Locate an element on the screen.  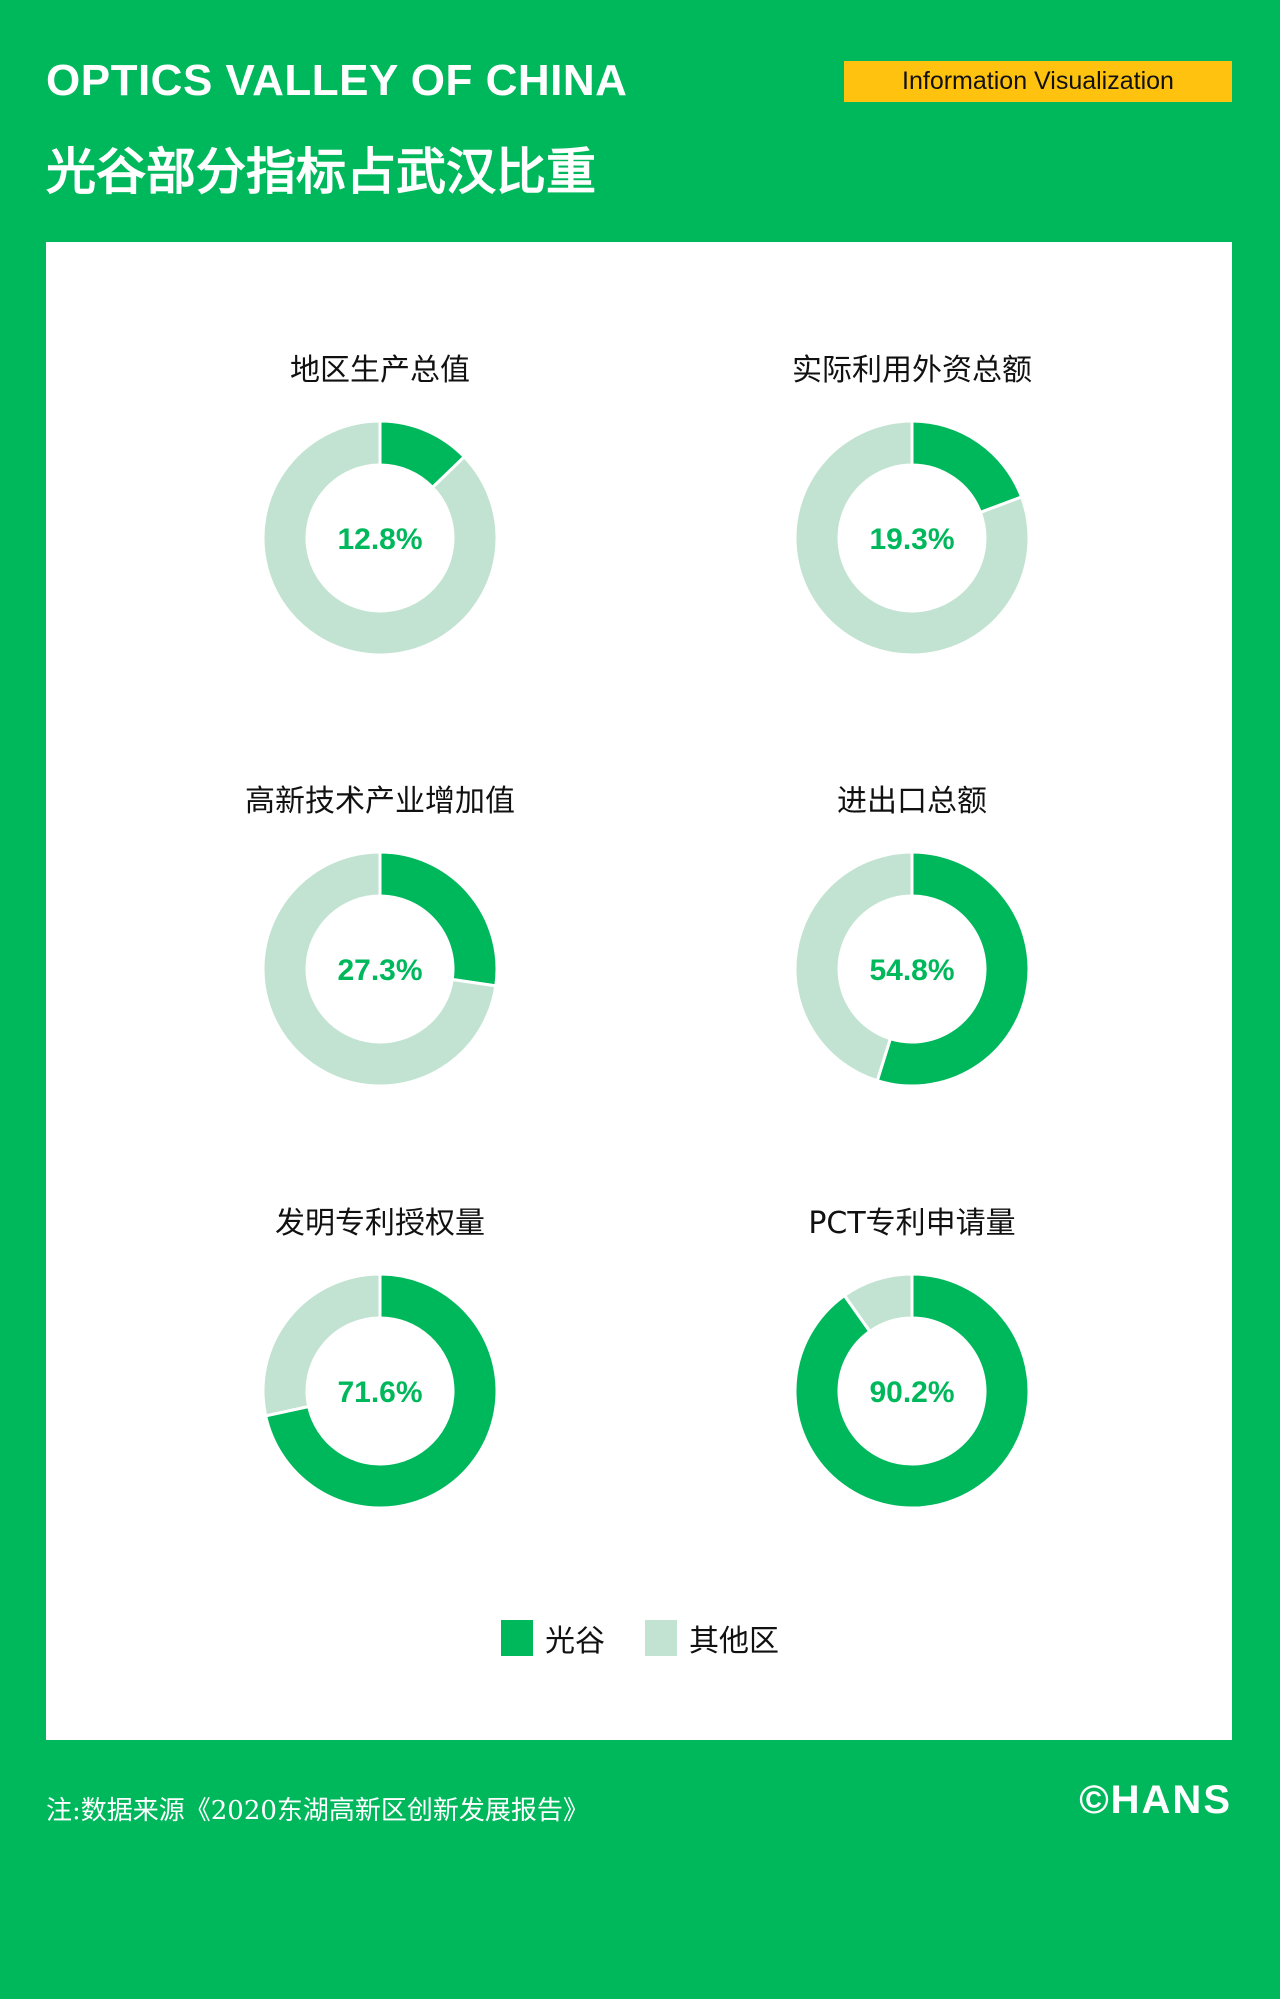
chart-title: 地区生产总值 is located at coordinates (380, 370).